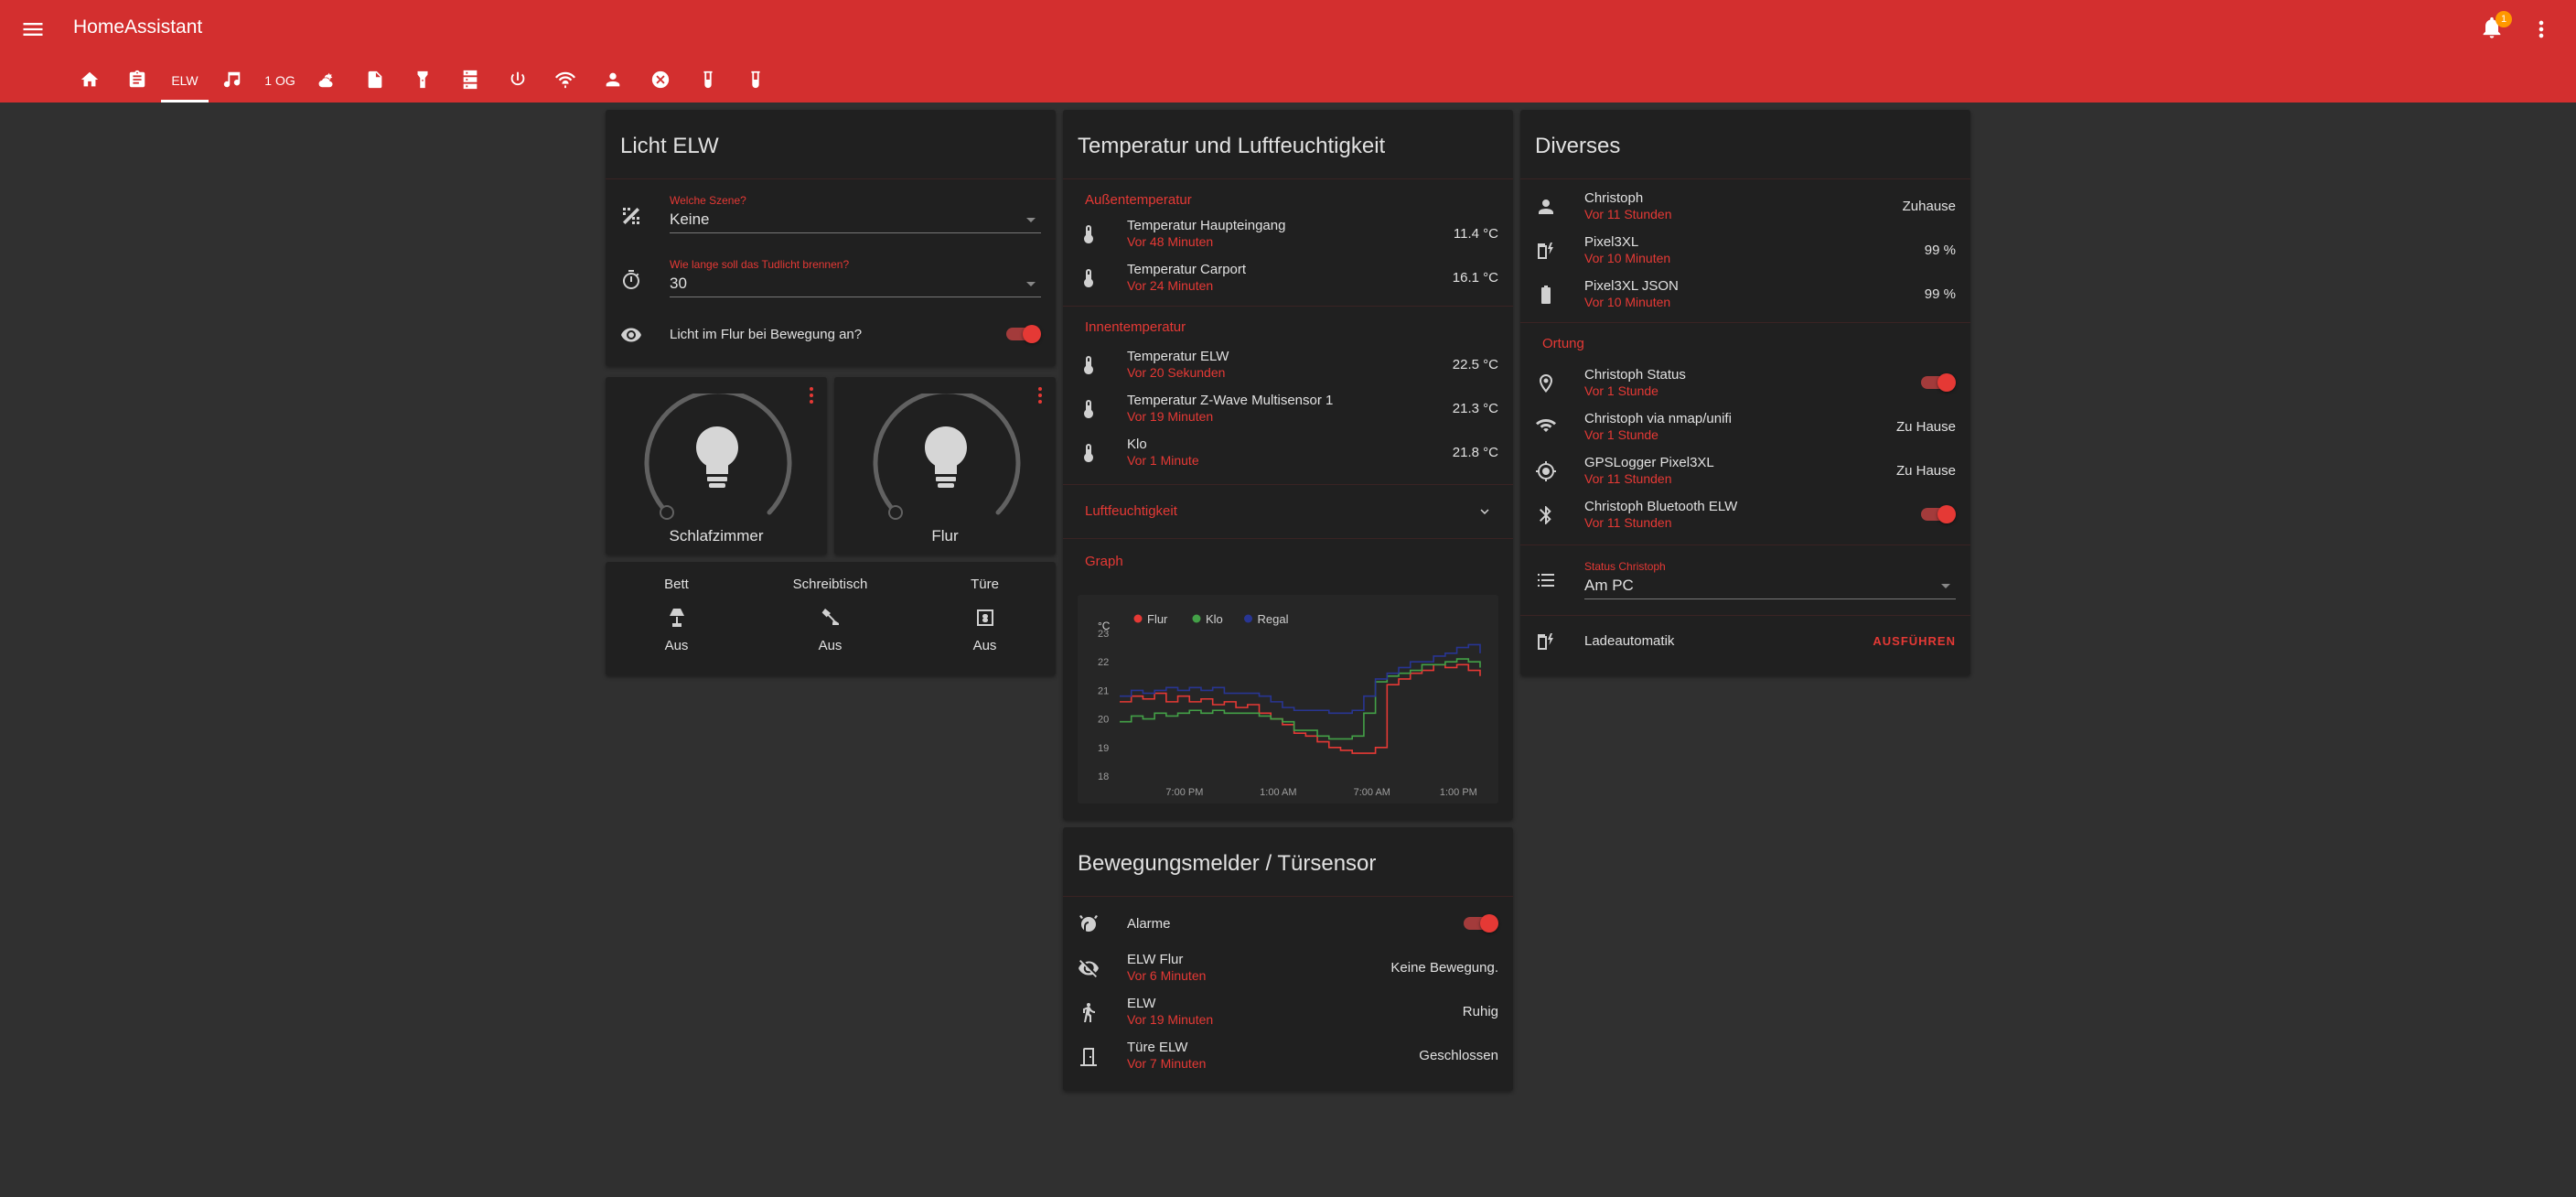  Describe the element at coordinates (1459, 792) in the screenshot. I see `x-tick-label: 1:00 PM` at that location.